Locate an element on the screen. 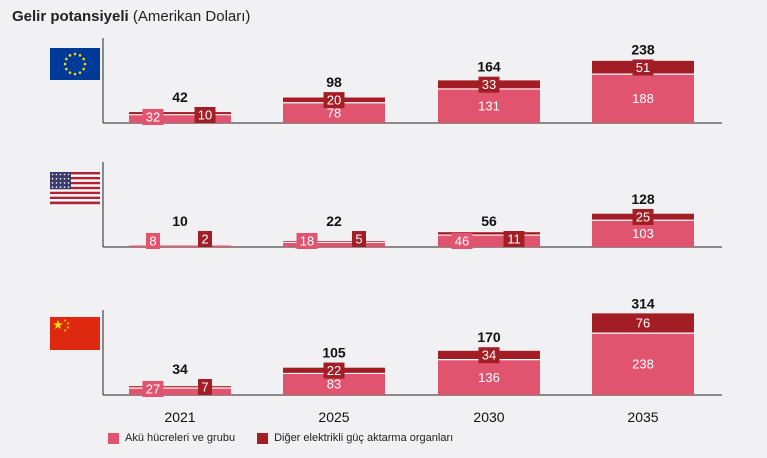 The image size is (767, 458). value-label-cells: 18 is located at coordinates (307, 241).